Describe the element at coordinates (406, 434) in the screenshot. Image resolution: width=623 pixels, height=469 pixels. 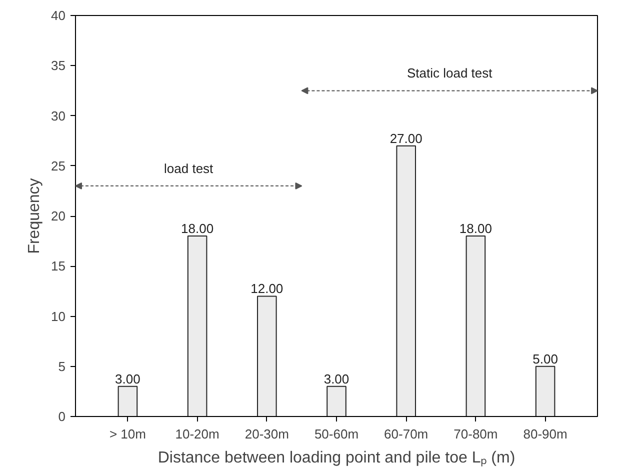
I see `x-tick-label: 60-70m` at that location.